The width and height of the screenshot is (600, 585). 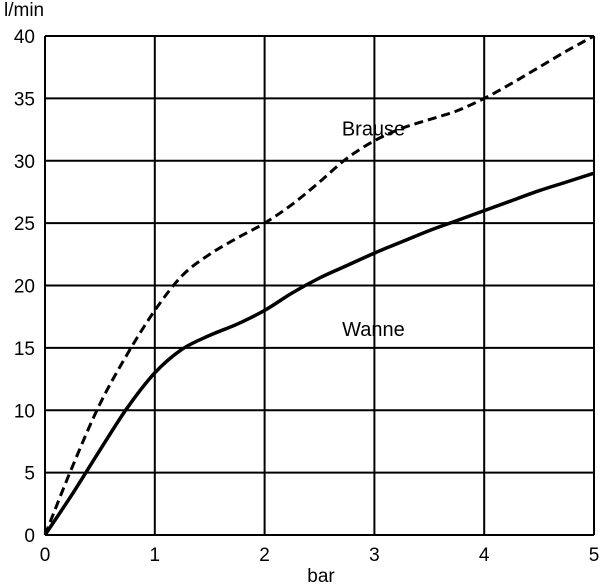 I want to click on y-tick-label: 5, so click(x=29, y=474).